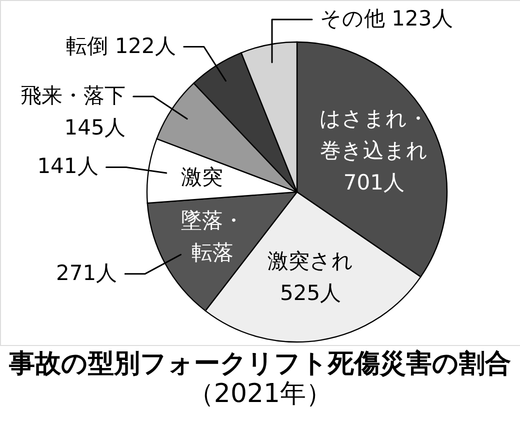 This screenshot has width=520, height=425. What do you see at coordinates (73, 95) in the screenshot?
I see `slice-label: 飛来・落下` at bounding box center [73, 95].